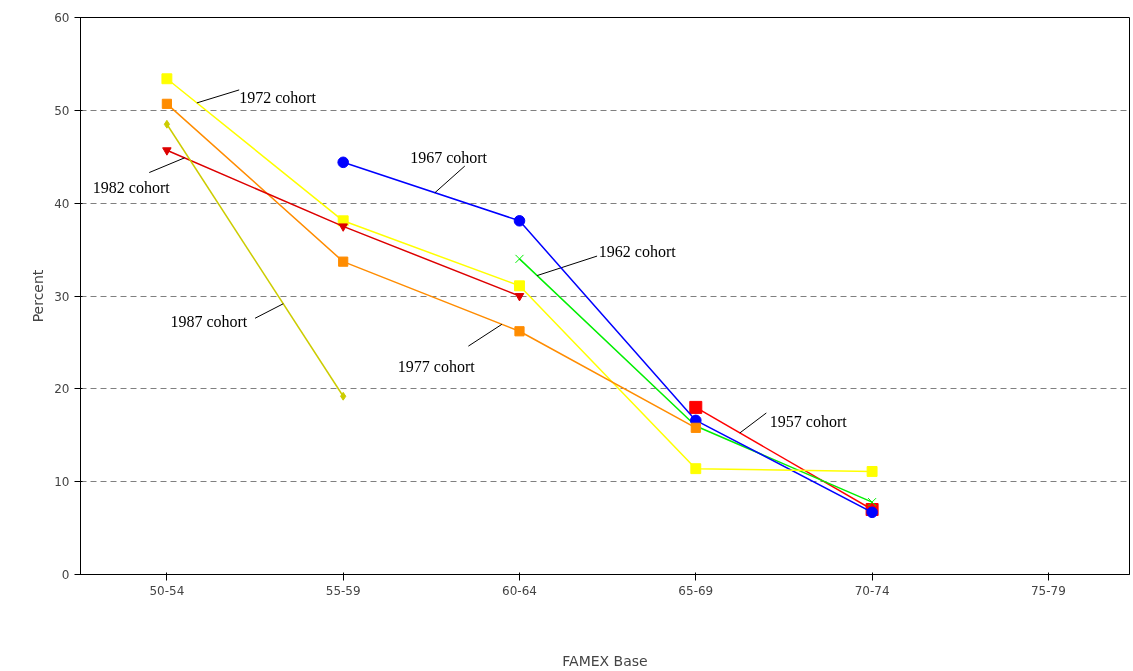 The image size is (1133, 671). I want to click on y-tick-label: 20, so click(62, 389).